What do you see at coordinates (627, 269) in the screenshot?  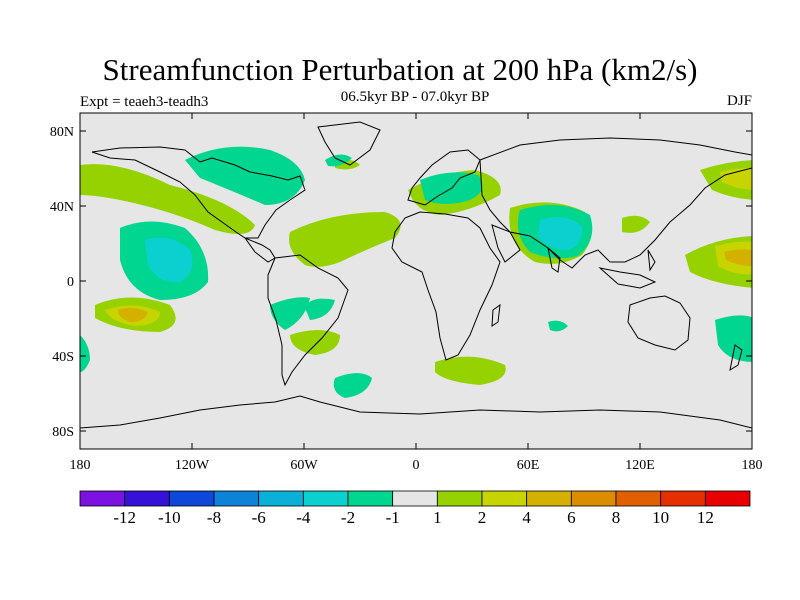 I see `maritime-asia-coast` at bounding box center [627, 269].